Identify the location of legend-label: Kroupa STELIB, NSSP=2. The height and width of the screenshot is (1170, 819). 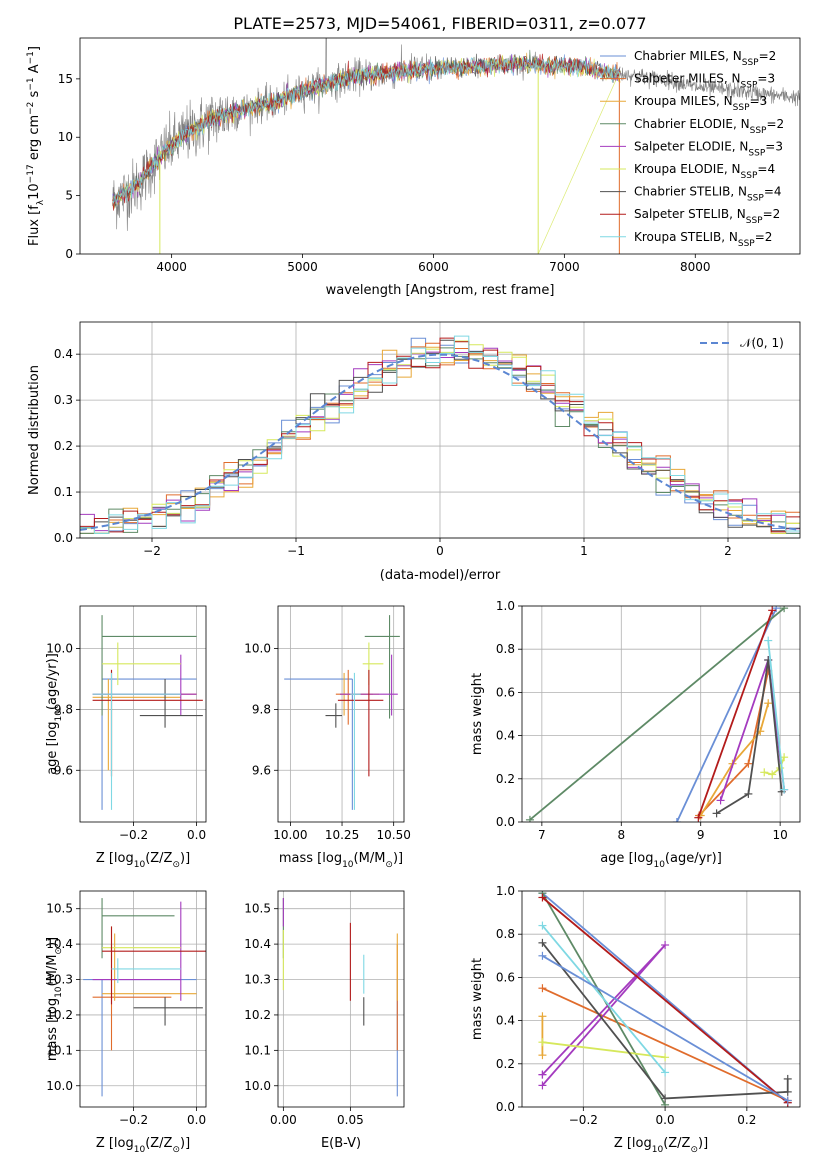
(703, 239).